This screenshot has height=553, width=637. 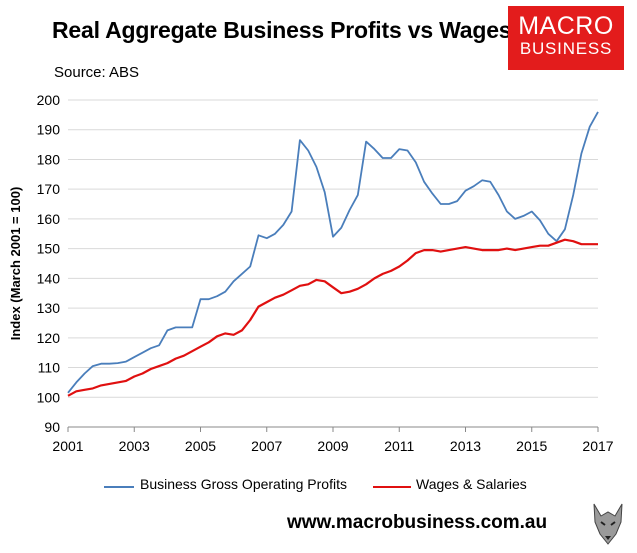 I want to click on y-tick-label: 170, so click(x=49, y=189).